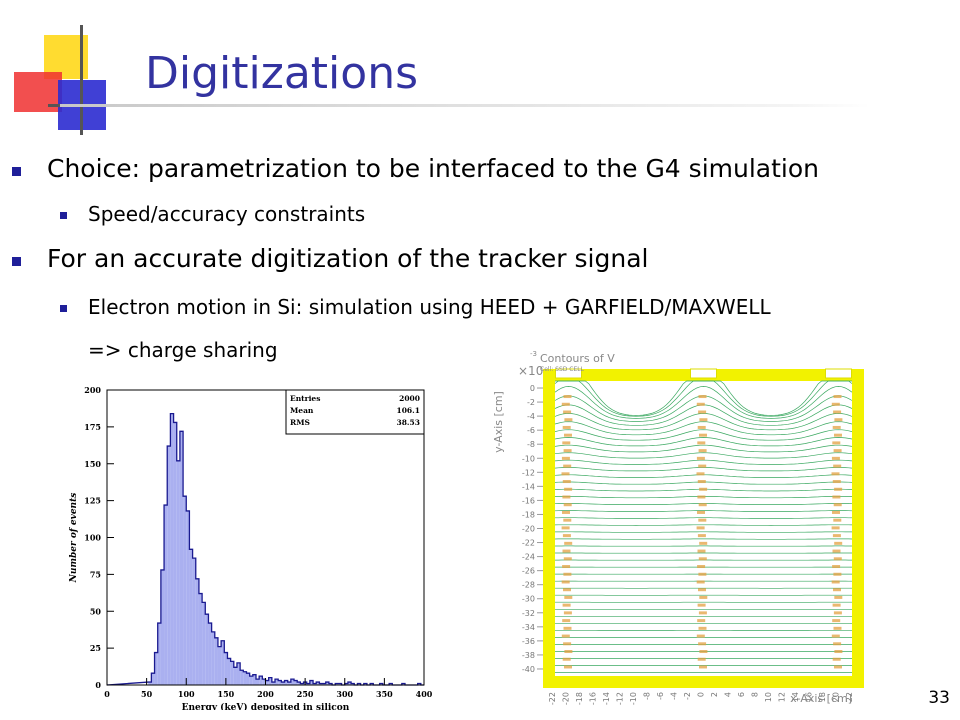 This screenshot has width=960, height=720. Describe the element at coordinates (300, 422) in the screenshot. I see `stats-label: RMS` at that location.